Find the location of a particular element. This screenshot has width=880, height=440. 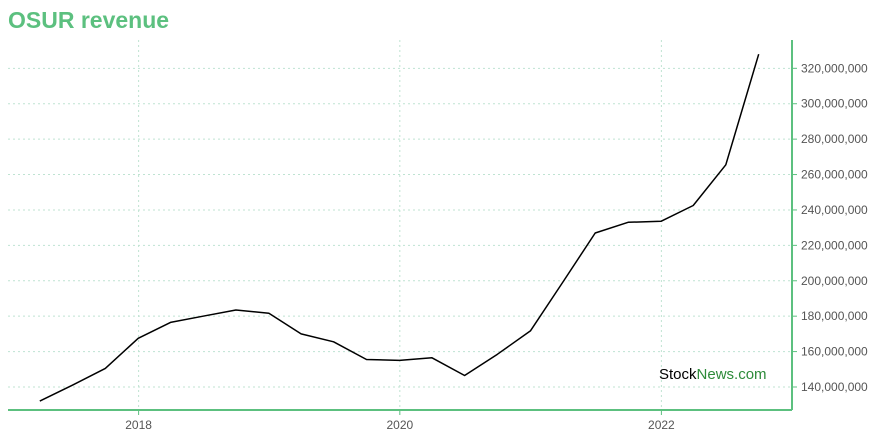

x-tick-label: 2022 is located at coordinates (661, 425).